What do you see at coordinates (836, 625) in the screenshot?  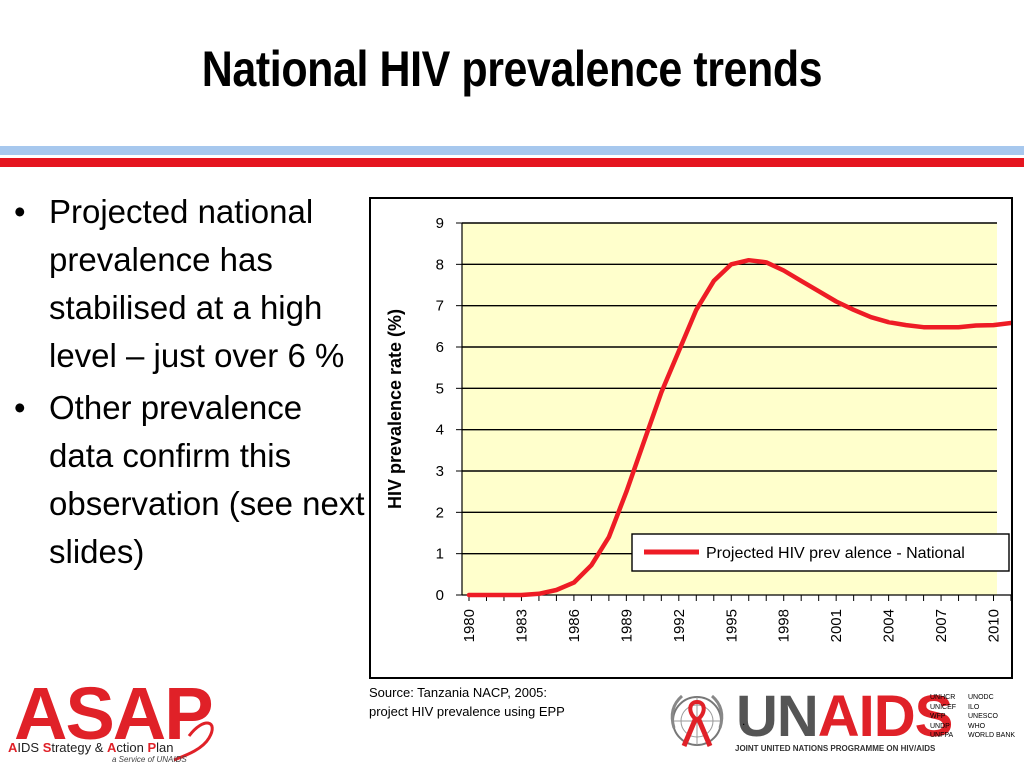 I see `x-tick-label: 2001` at bounding box center [836, 625].